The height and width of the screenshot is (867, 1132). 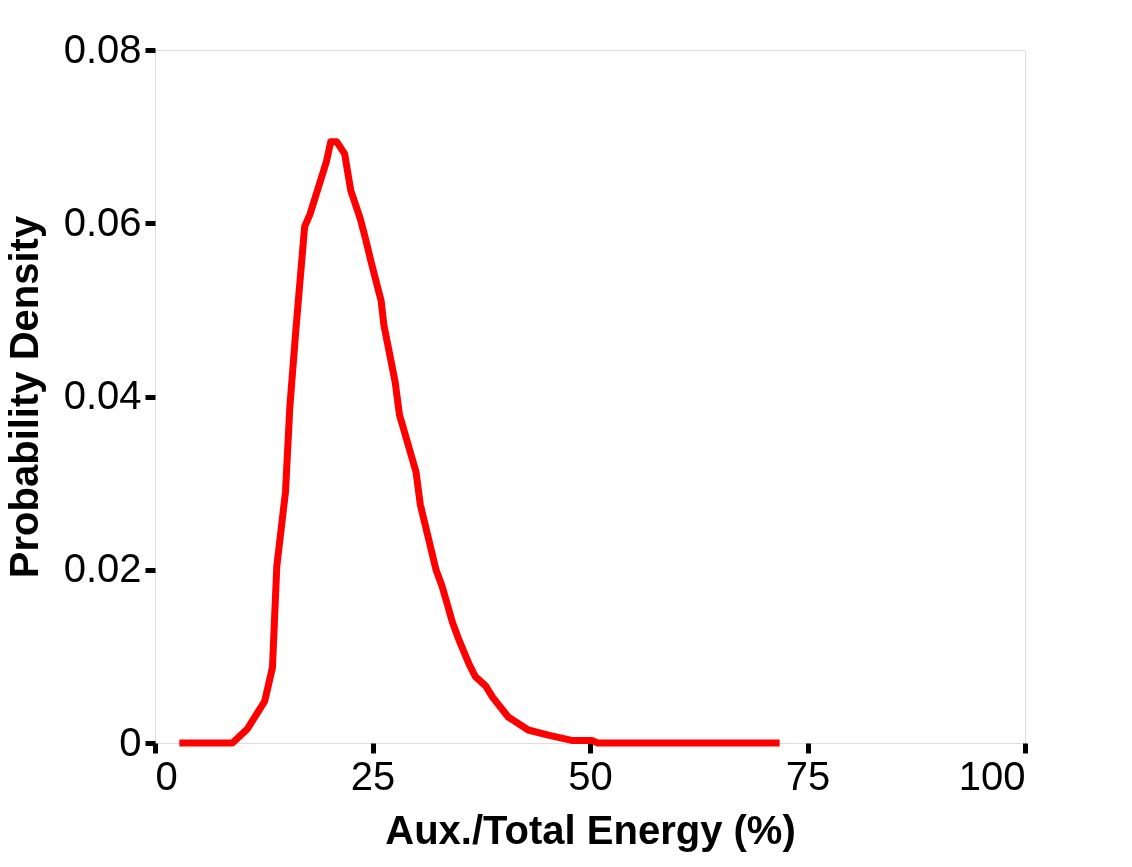 What do you see at coordinates (102, 48) in the screenshot?
I see `y-tick-label: 0.08` at bounding box center [102, 48].